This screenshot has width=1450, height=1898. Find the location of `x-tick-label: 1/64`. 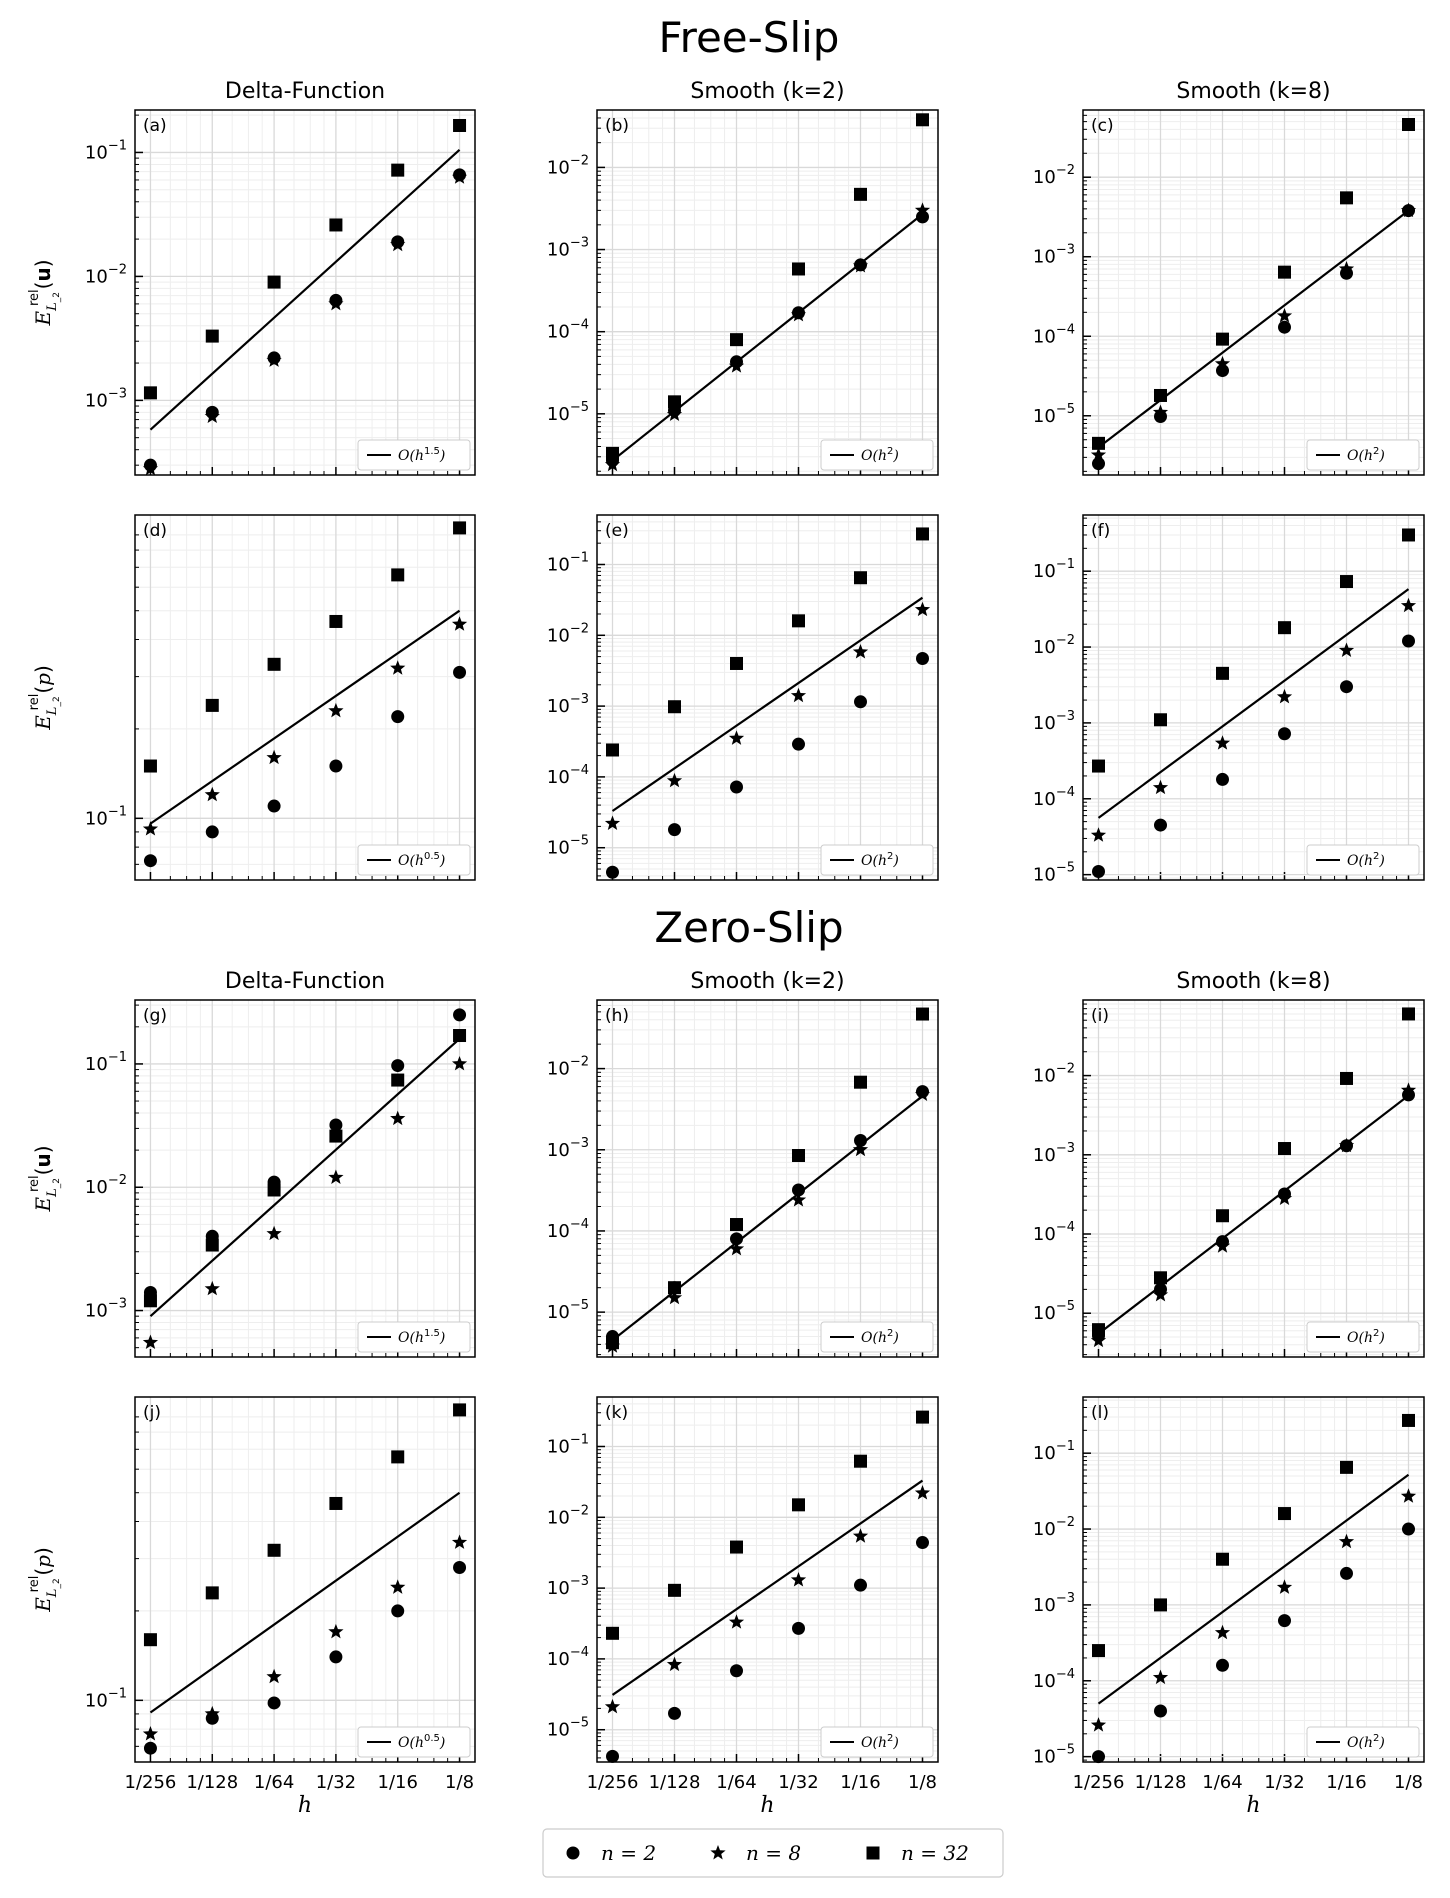

x-tick-label: 1/64 is located at coordinates (274, 1782).